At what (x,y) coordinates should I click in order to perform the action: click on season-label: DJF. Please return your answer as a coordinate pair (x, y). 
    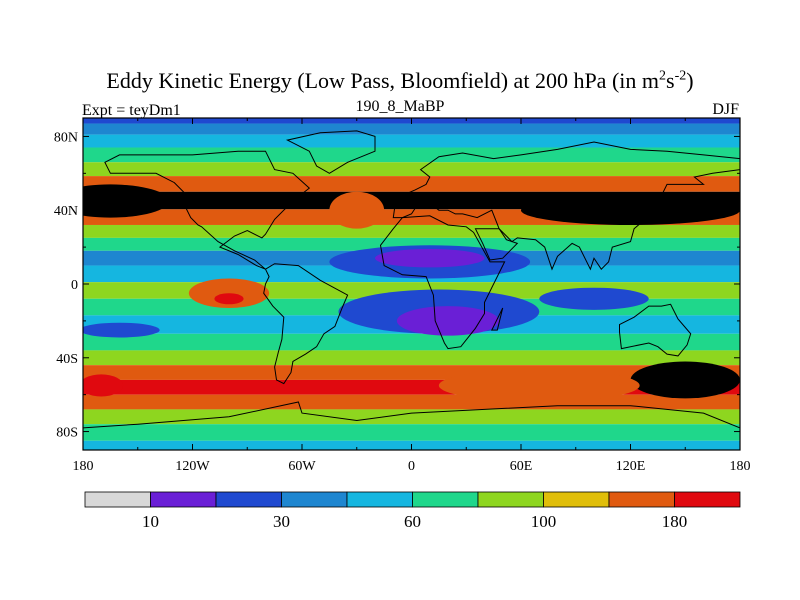
    Looking at the image, I should click on (725, 109).